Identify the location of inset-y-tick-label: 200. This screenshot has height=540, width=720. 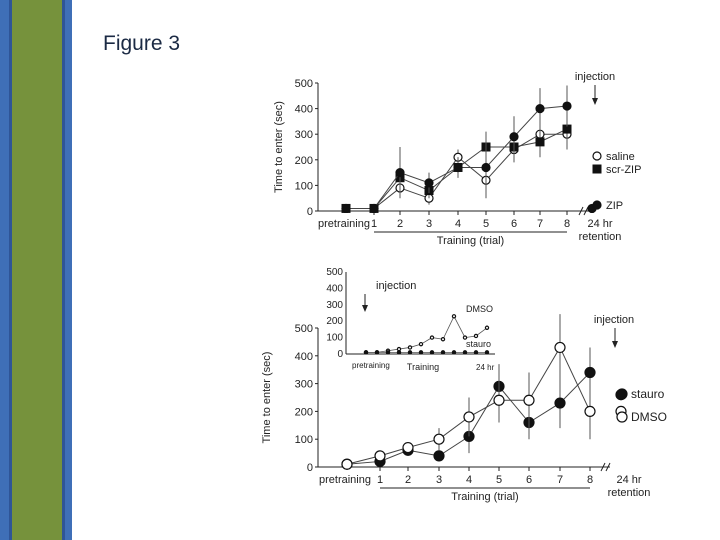
(334, 321).